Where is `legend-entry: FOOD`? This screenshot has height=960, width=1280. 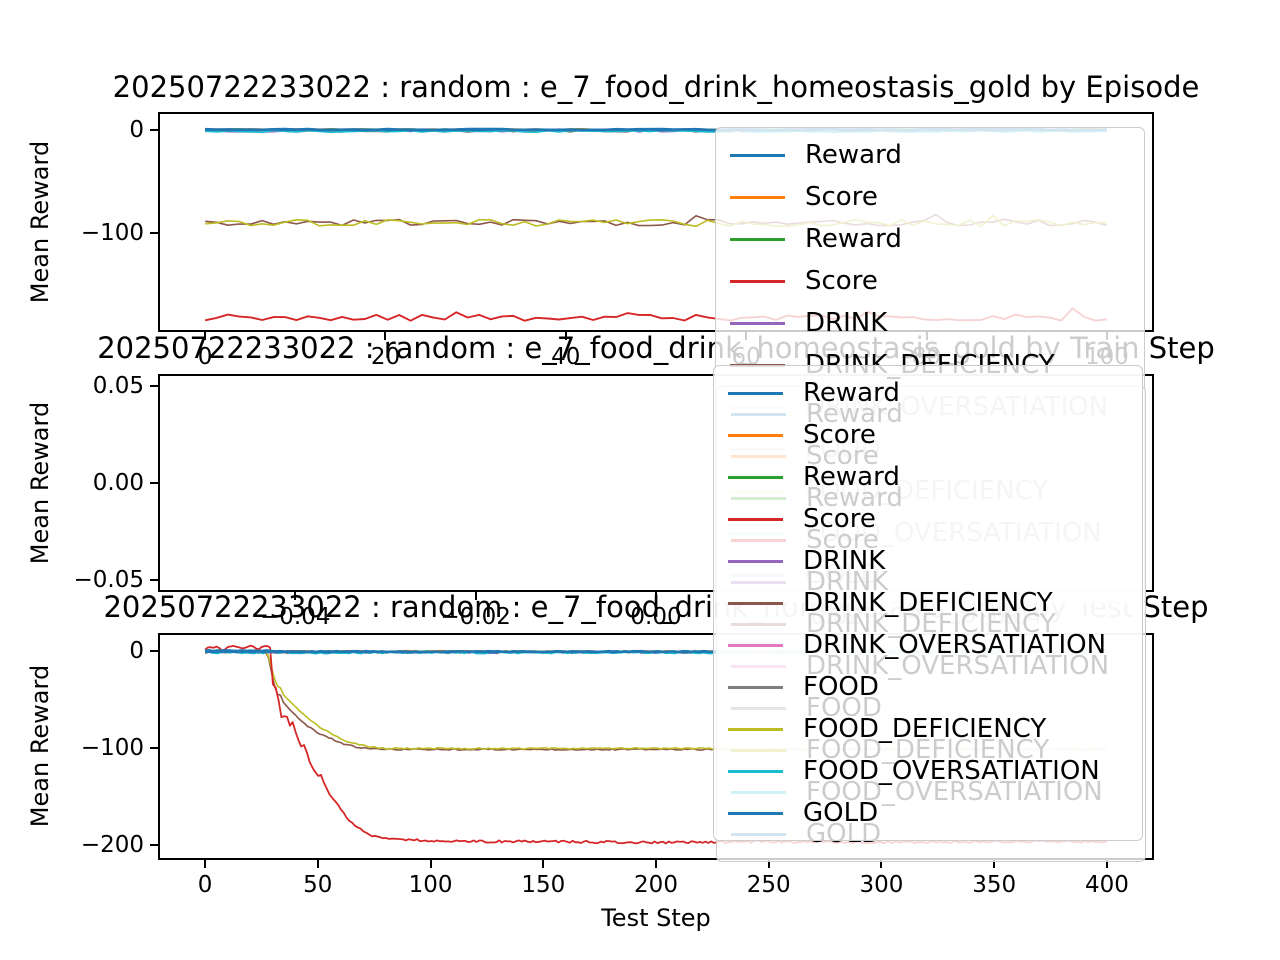
legend-entry: FOOD is located at coordinates (931, 687).